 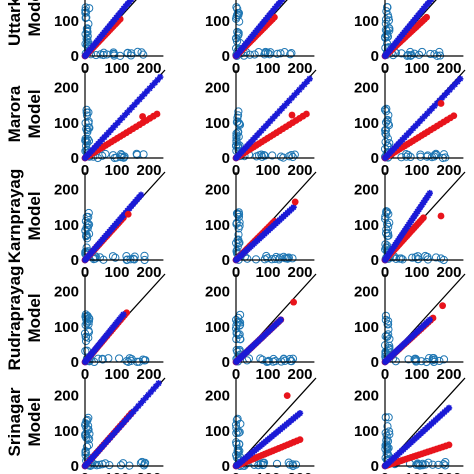 I want to click on row-label: Srinagar, so click(x=14, y=421).